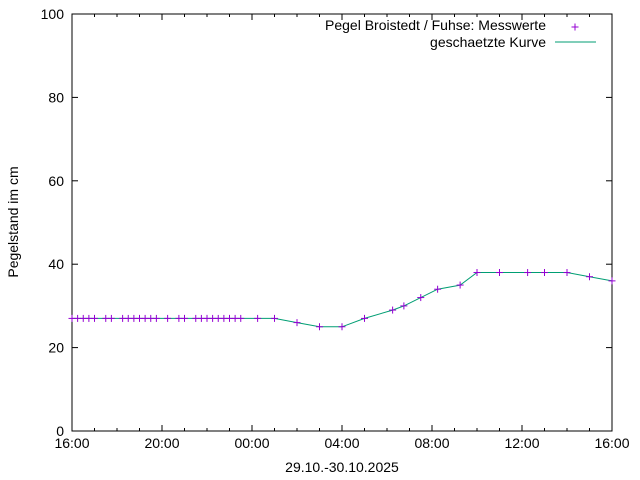 The width and height of the screenshot is (640, 480). I want to click on y-tick-label: 20, so click(56, 348).